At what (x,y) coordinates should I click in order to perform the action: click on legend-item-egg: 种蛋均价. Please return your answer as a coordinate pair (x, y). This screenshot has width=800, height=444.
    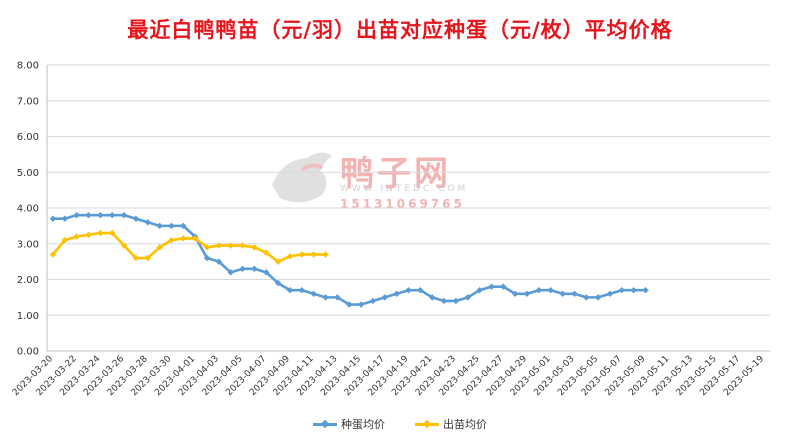
    Looking at the image, I should click on (349, 424).